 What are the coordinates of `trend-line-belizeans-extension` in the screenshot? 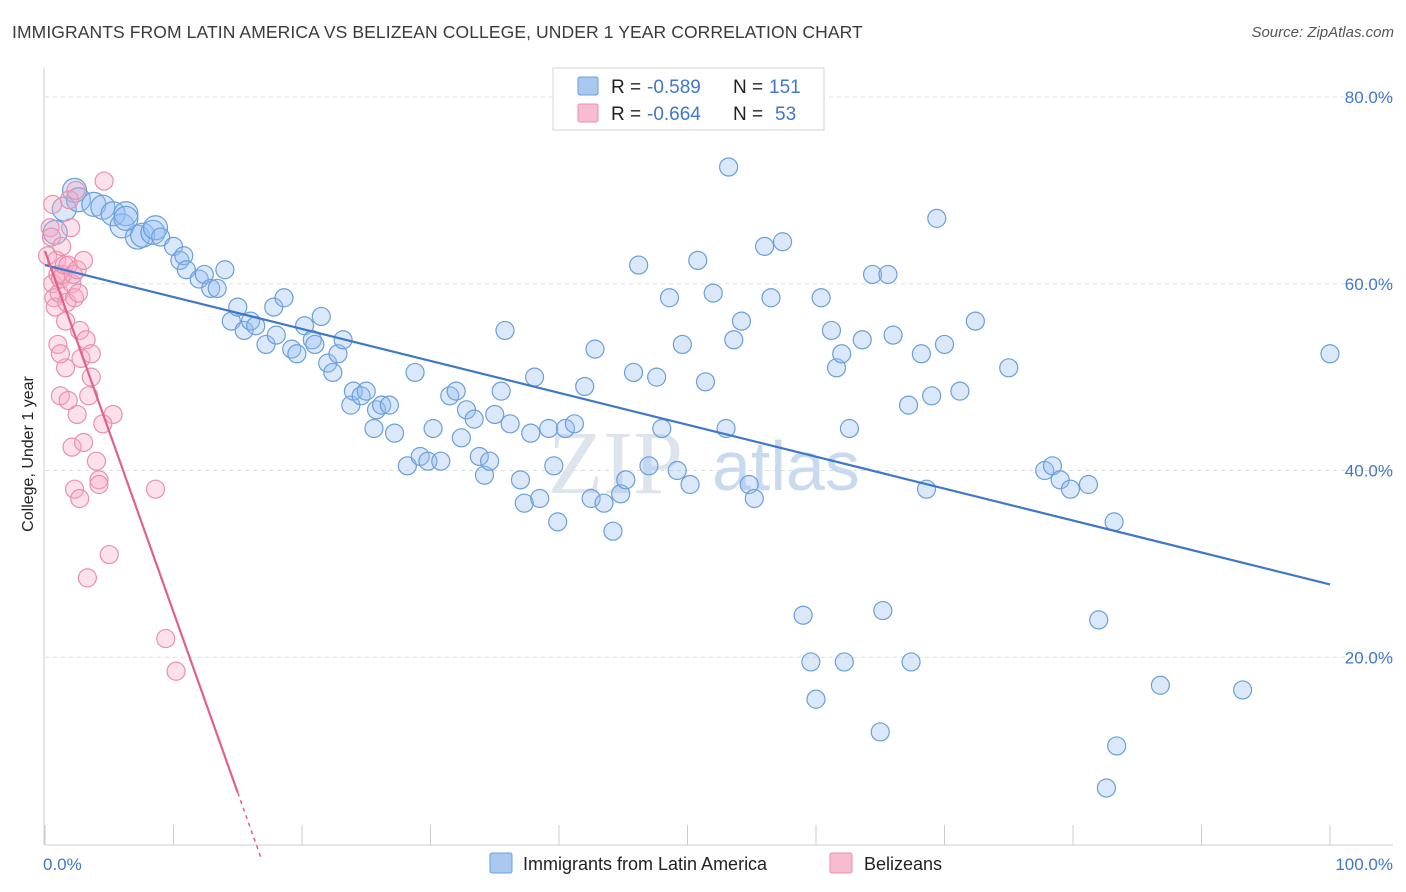 It's located at (249, 825).